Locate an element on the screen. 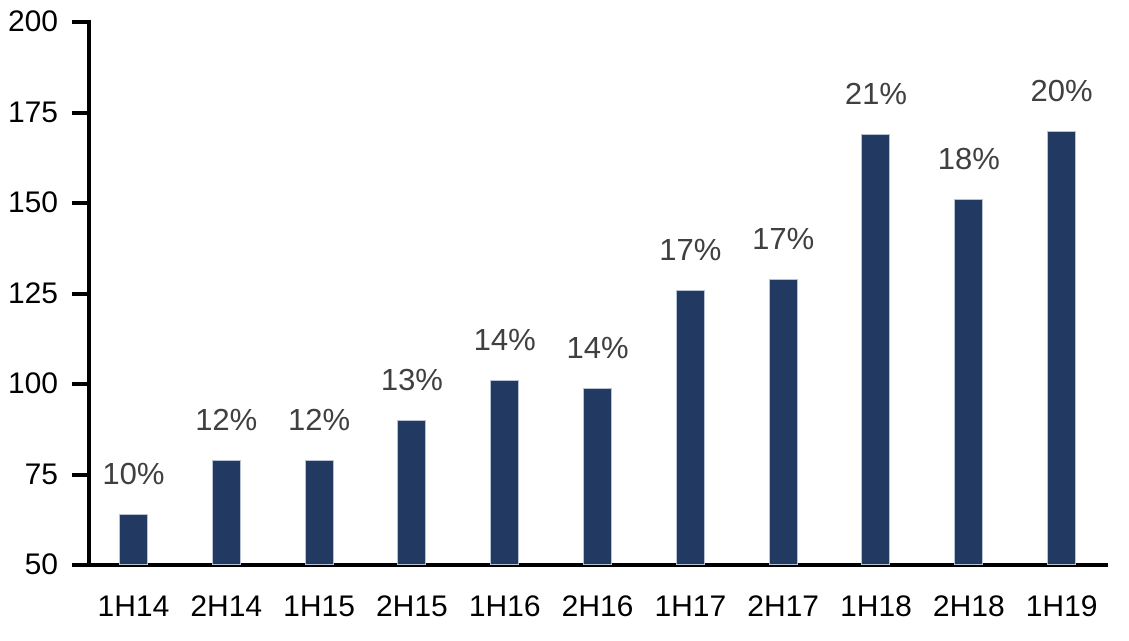 Image resolution: width=1129 pixels, height=641 pixels. y-tick-label: 150 is located at coordinates (32, 202).